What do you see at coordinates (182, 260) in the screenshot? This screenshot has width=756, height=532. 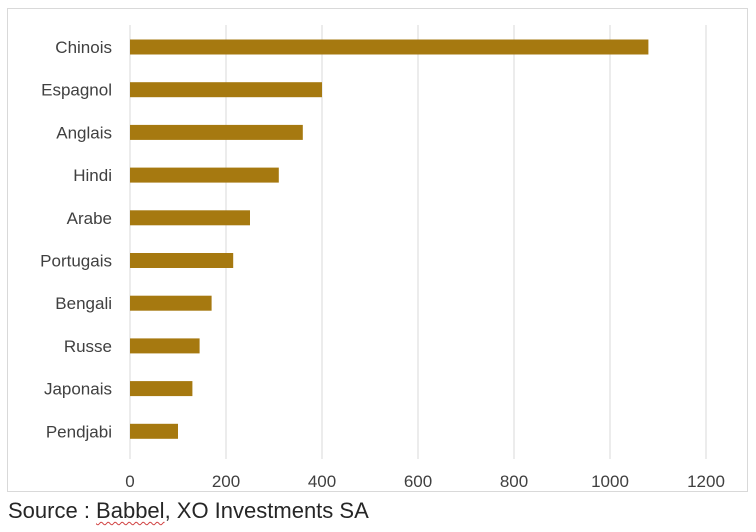 I see `bar-portugais` at bounding box center [182, 260].